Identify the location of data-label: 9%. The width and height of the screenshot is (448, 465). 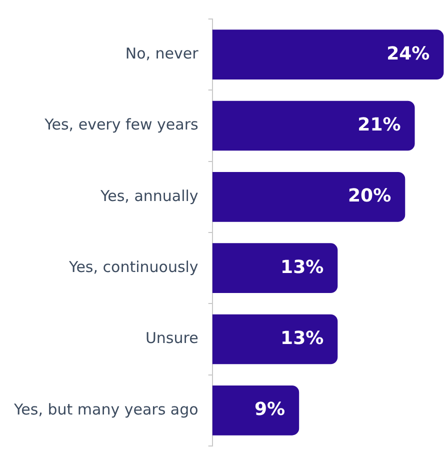
(270, 409).